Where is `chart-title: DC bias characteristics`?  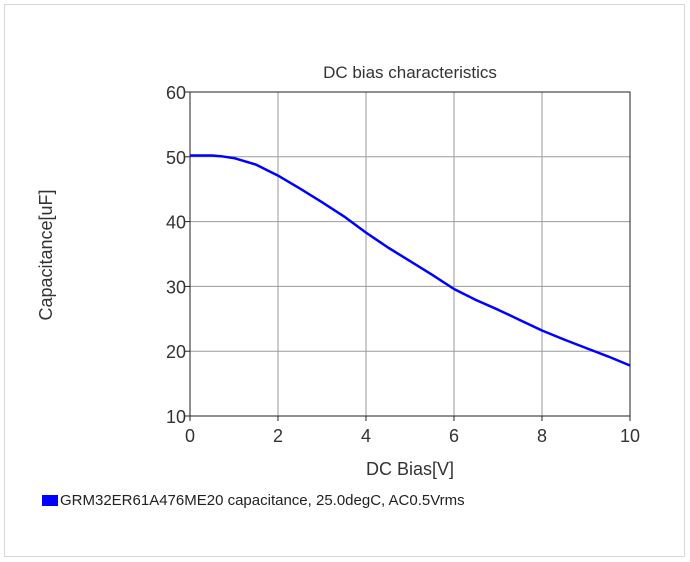 chart-title: DC bias characteristics is located at coordinates (410, 72).